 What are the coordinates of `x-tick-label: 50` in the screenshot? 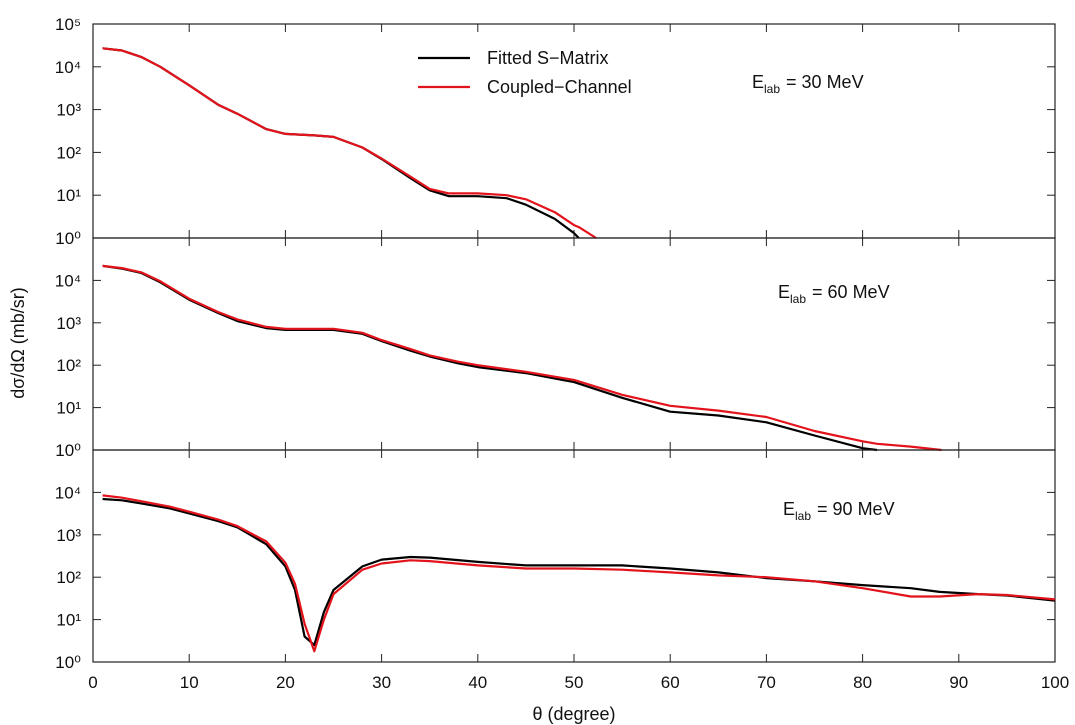 It's located at (574, 682).